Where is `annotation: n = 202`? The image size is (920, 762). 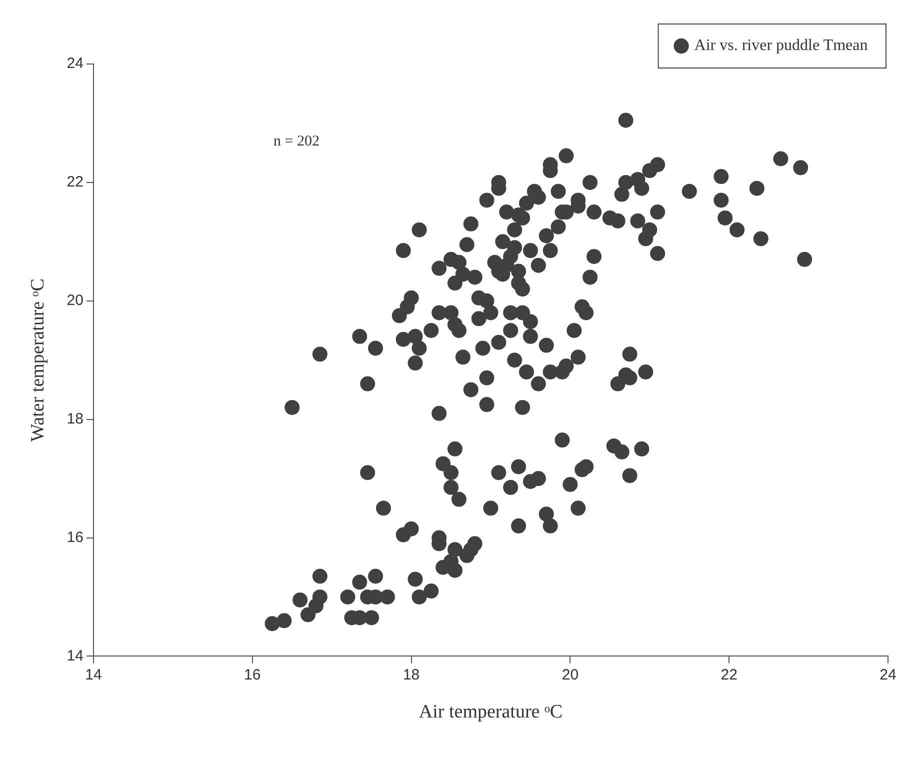 annotation: n = 202 is located at coordinates (296, 141).